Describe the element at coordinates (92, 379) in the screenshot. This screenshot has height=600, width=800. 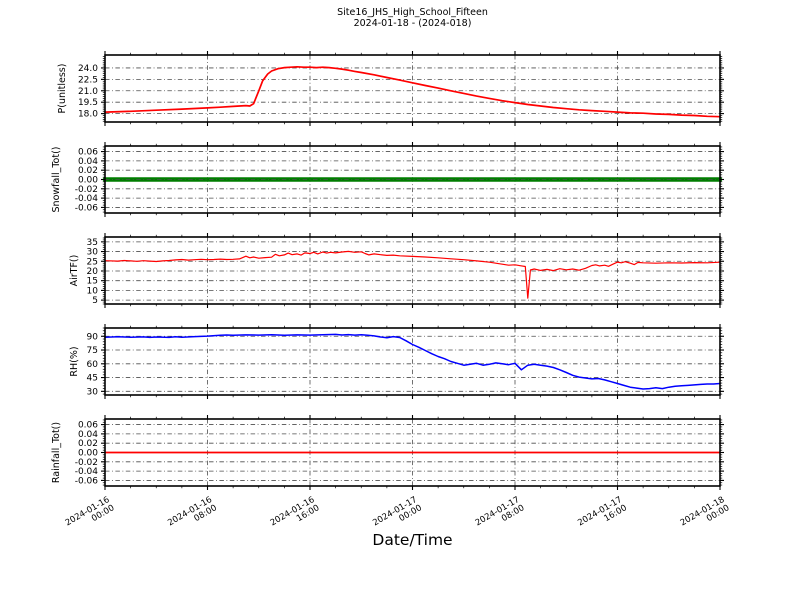
I see `y-tick-label: 45` at that location.